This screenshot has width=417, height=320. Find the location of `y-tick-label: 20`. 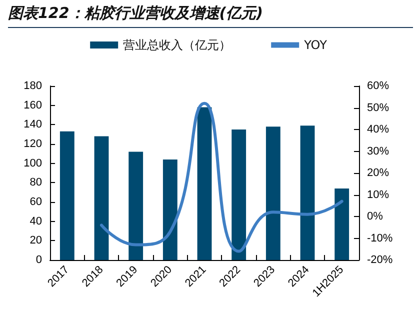

y-tick-label: 20 is located at coordinates (36, 240).